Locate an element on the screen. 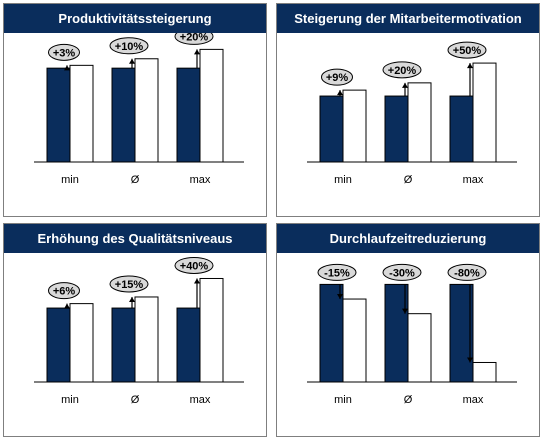 The height and width of the screenshot is (440, 544). chart-title: Steigerung der Mitarbeitermotivation is located at coordinates (408, 18).